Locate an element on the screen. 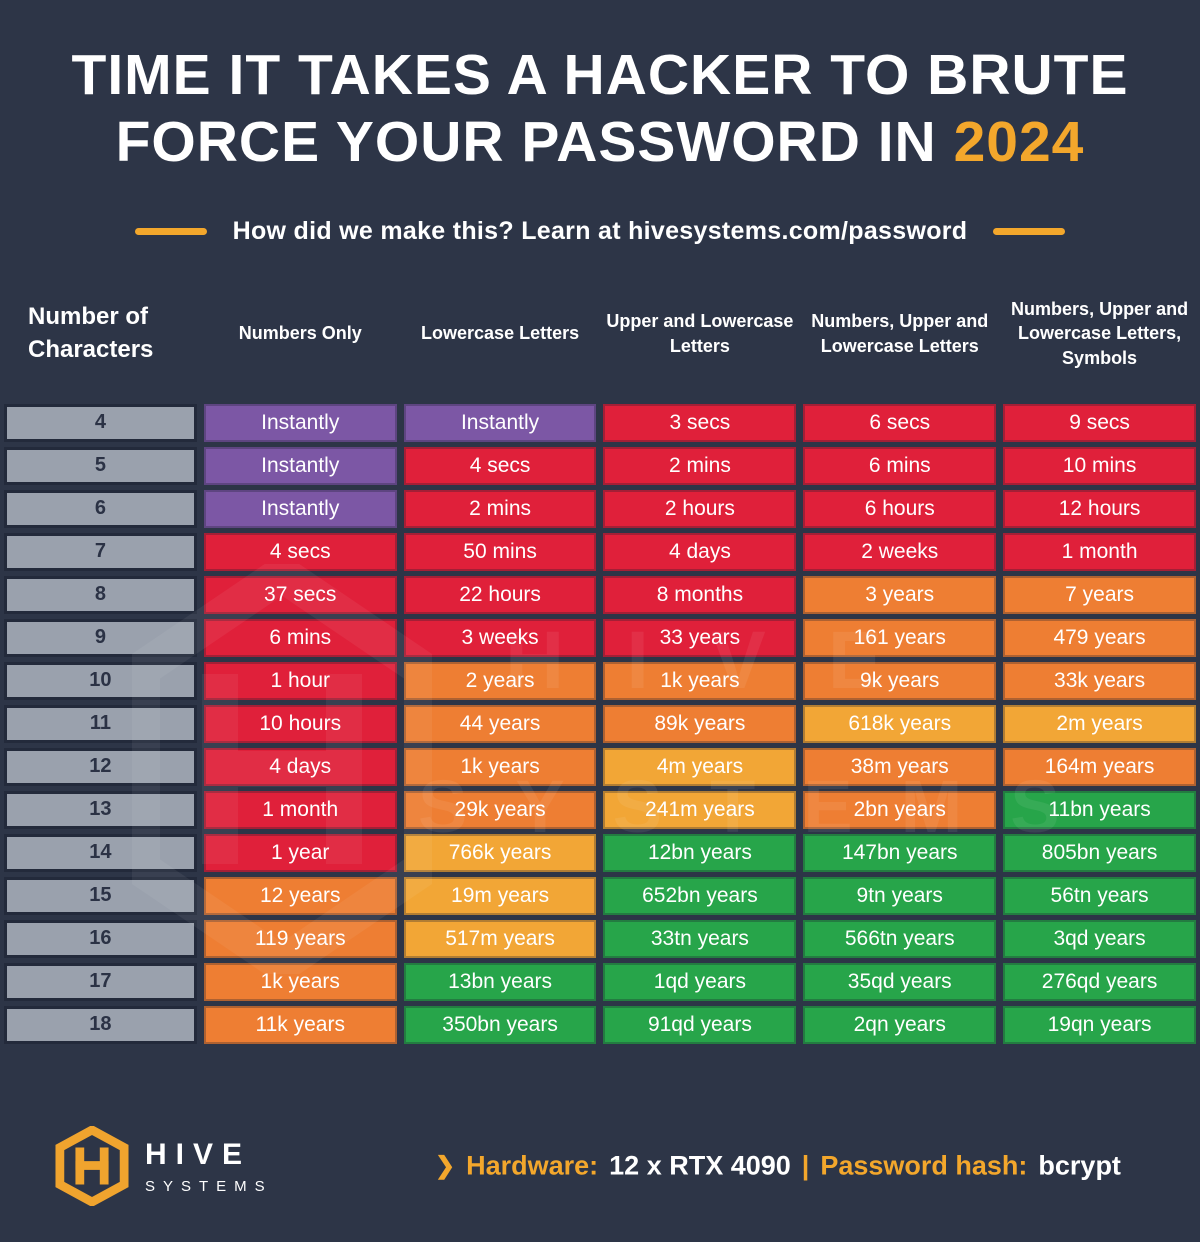 This screenshot has height=1242, width=1200. time-cell: 2bn years is located at coordinates (900, 809).